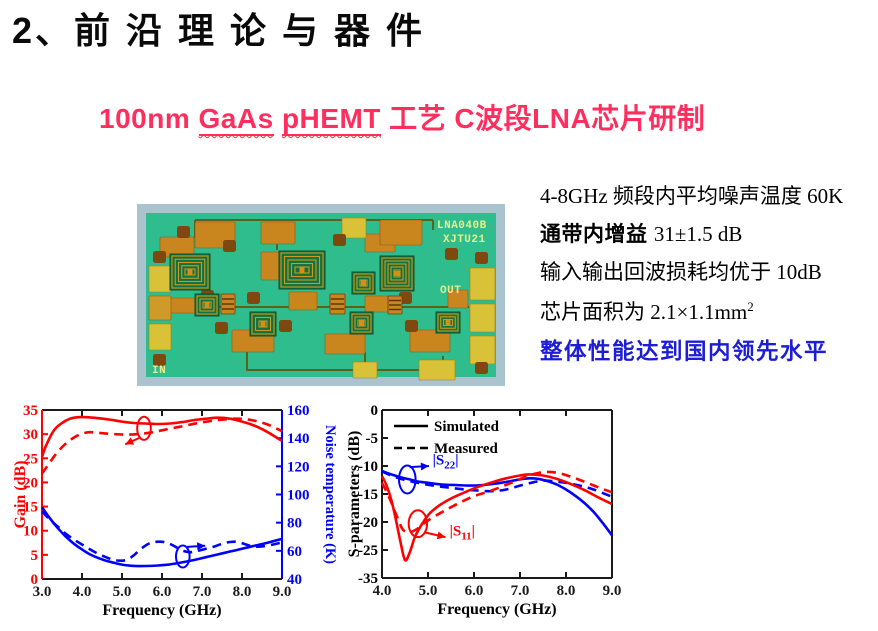 The image size is (878, 631). Describe the element at coordinates (467, 427) in the screenshot. I see `svg-text: Simulated` at that location.